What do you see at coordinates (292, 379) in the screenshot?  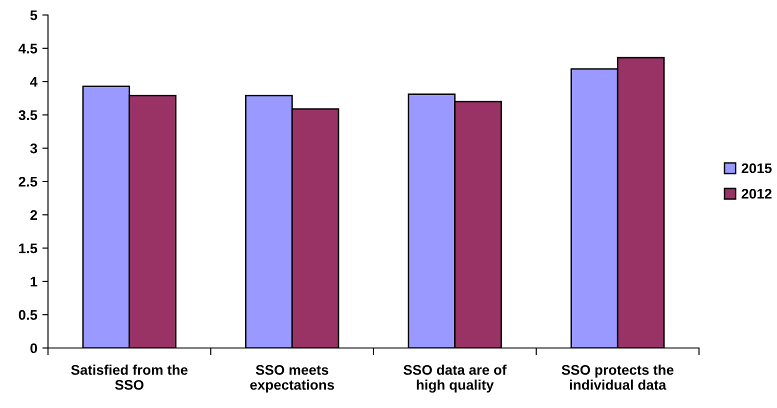 I see `x-tick-label: SSO meets expectations` at bounding box center [292, 379].